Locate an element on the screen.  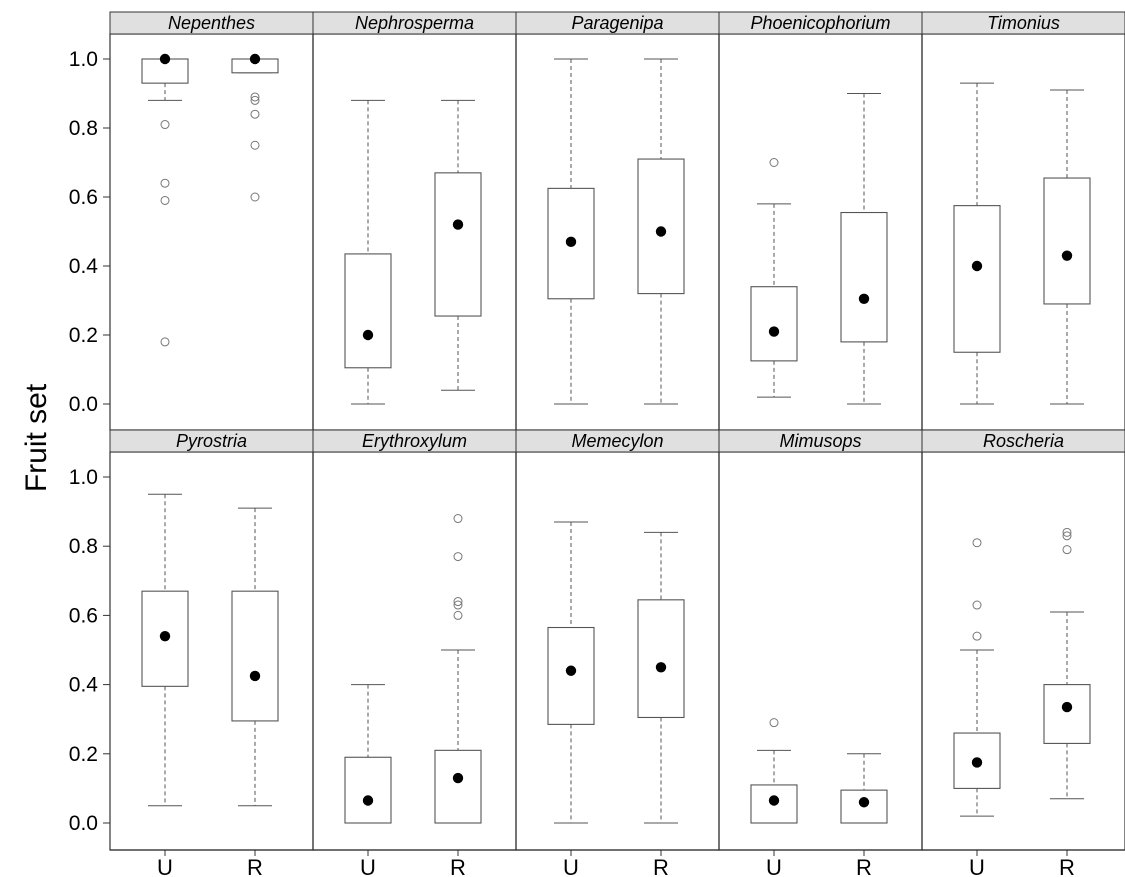
y-tick-label: 1.0 is located at coordinates (83, 59).